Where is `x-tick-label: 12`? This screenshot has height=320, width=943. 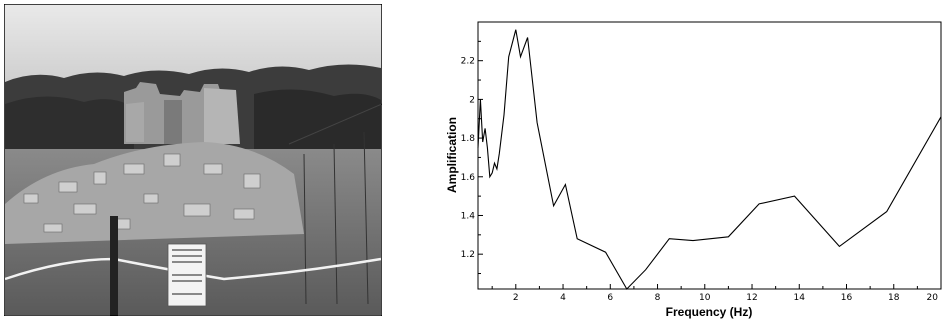 x-tick-label: 12 is located at coordinates (751, 298).